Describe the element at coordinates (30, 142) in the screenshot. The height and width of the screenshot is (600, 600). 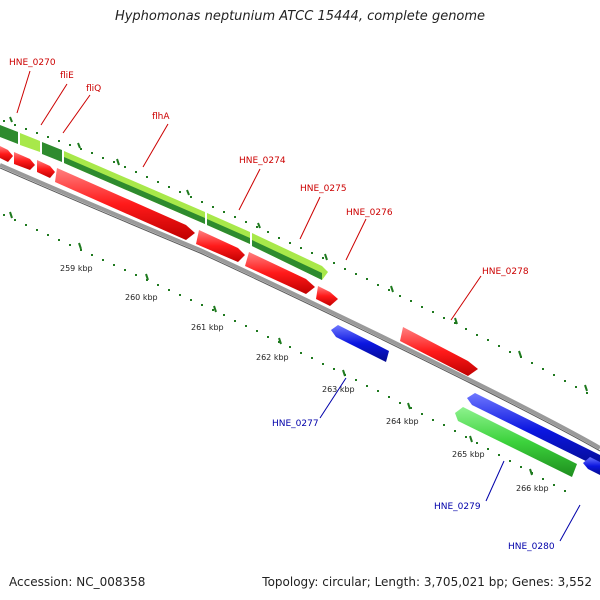
I see `operon-light-segment` at that location.